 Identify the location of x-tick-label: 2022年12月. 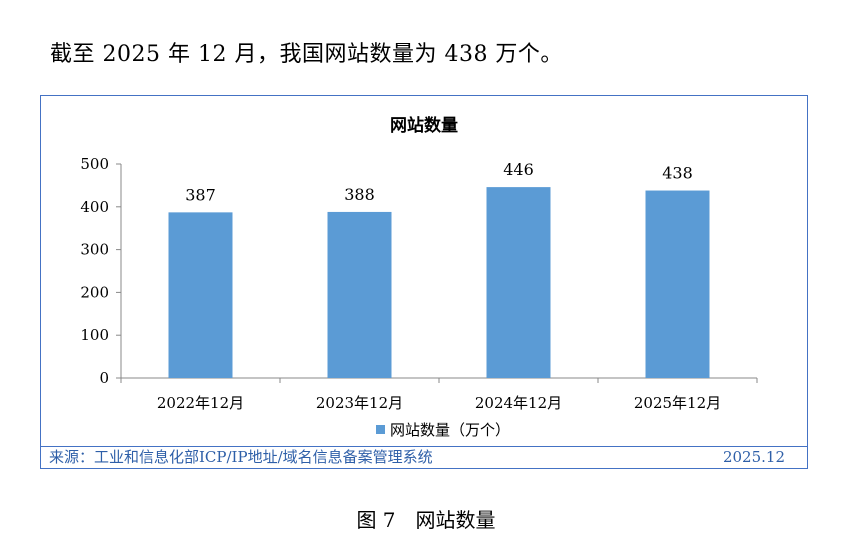
(200, 403).